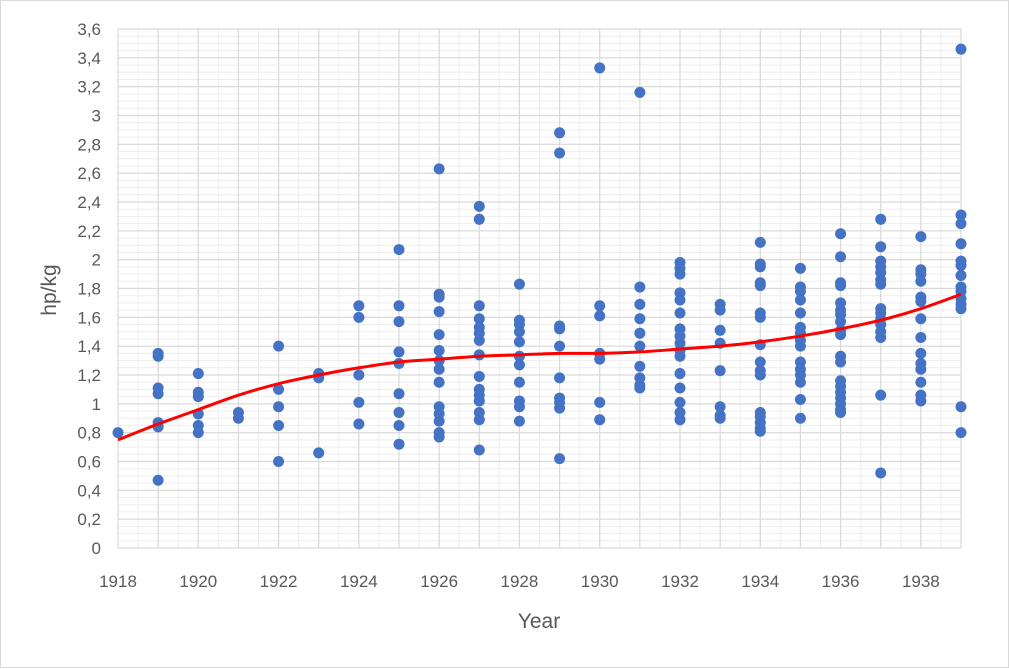 Image resolution: width=1009 pixels, height=669 pixels. I want to click on x-tick-label: 1920, so click(198, 581).